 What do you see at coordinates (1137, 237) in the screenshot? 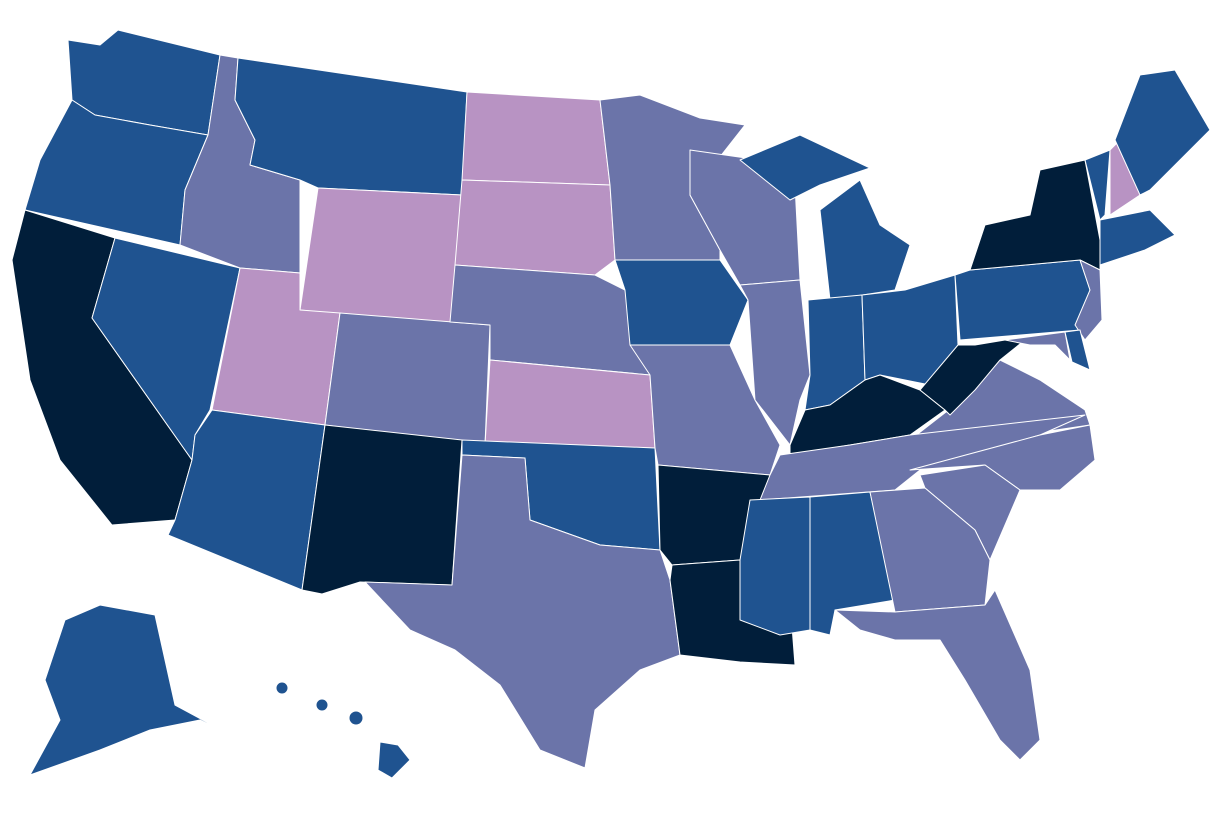
I see `southern-new-england` at bounding box center [1137, 237].